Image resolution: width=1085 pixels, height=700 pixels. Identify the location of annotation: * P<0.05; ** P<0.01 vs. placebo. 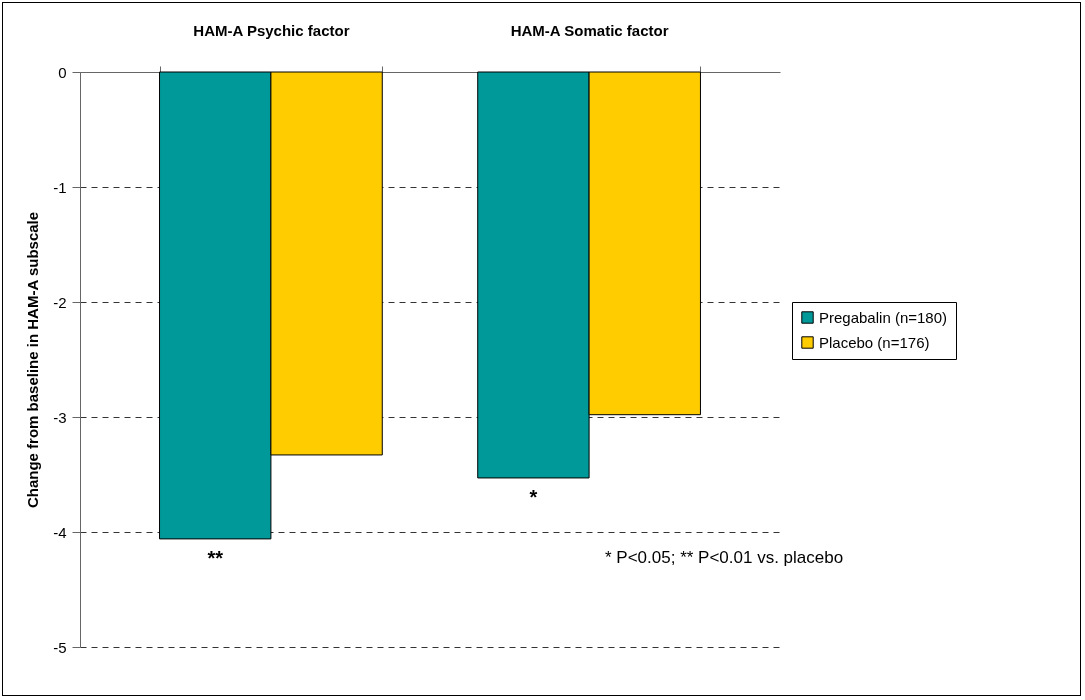
(724, 558).